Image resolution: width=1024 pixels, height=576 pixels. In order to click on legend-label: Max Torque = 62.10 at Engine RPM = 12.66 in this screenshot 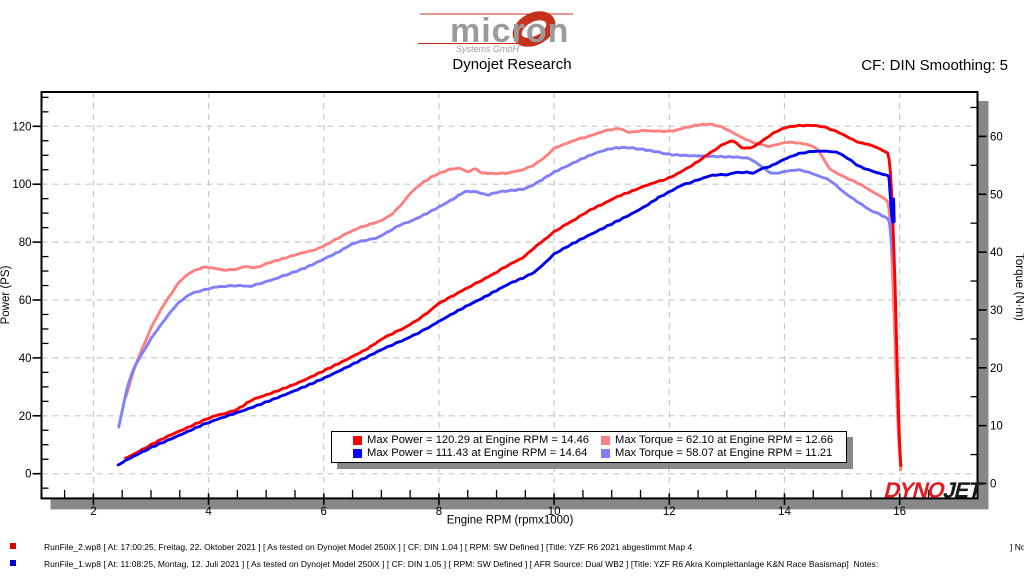, I will do `click(724, 440)`.